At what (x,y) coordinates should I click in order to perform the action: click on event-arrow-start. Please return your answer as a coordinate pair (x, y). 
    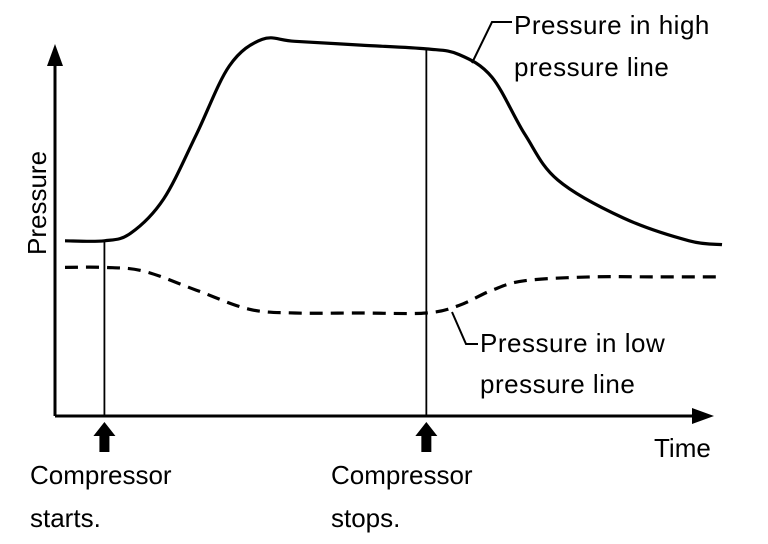
    Looking at the image, I should click on (104, 437).